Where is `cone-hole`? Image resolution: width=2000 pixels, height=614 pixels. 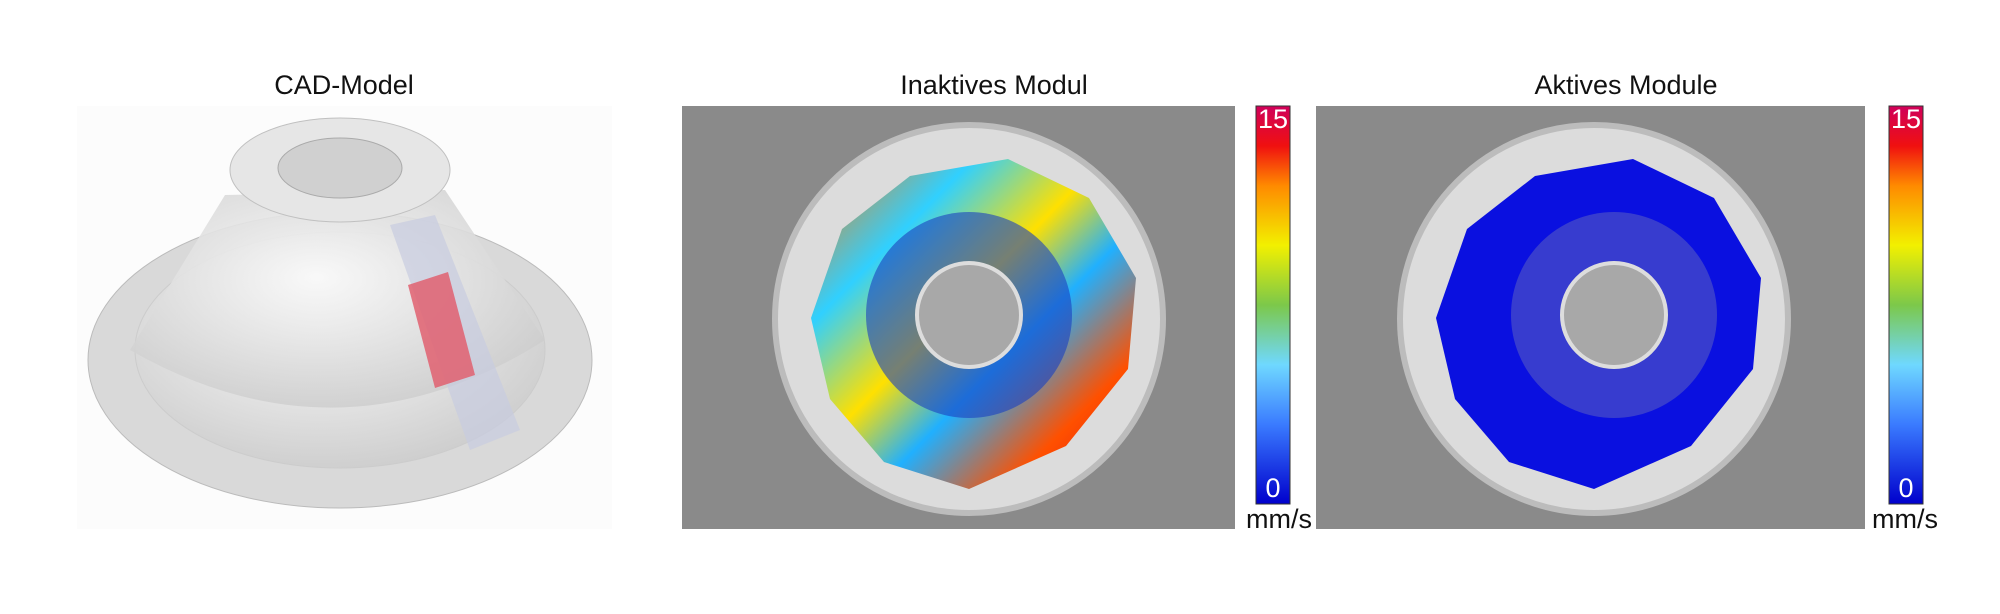
cone-hole is located at coordinates (340, 168).